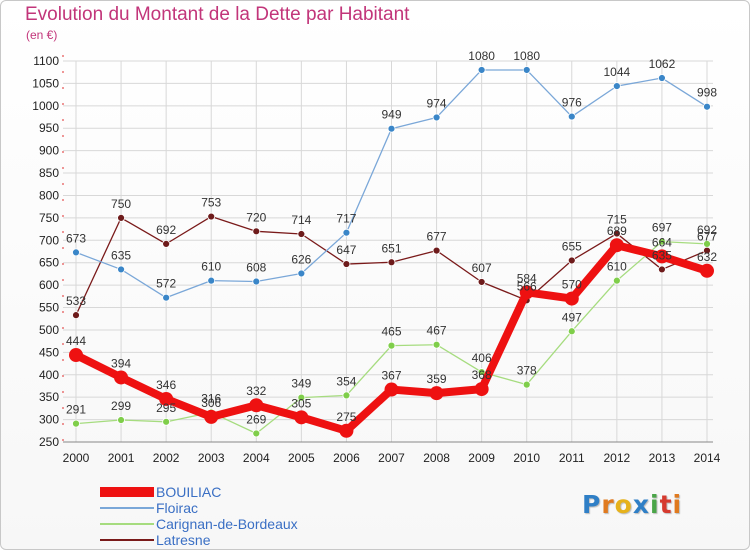  What do you see at coordinates (166, 284) in the screenshot?
I see `data-label: 572` at bounding box center [166, 284].